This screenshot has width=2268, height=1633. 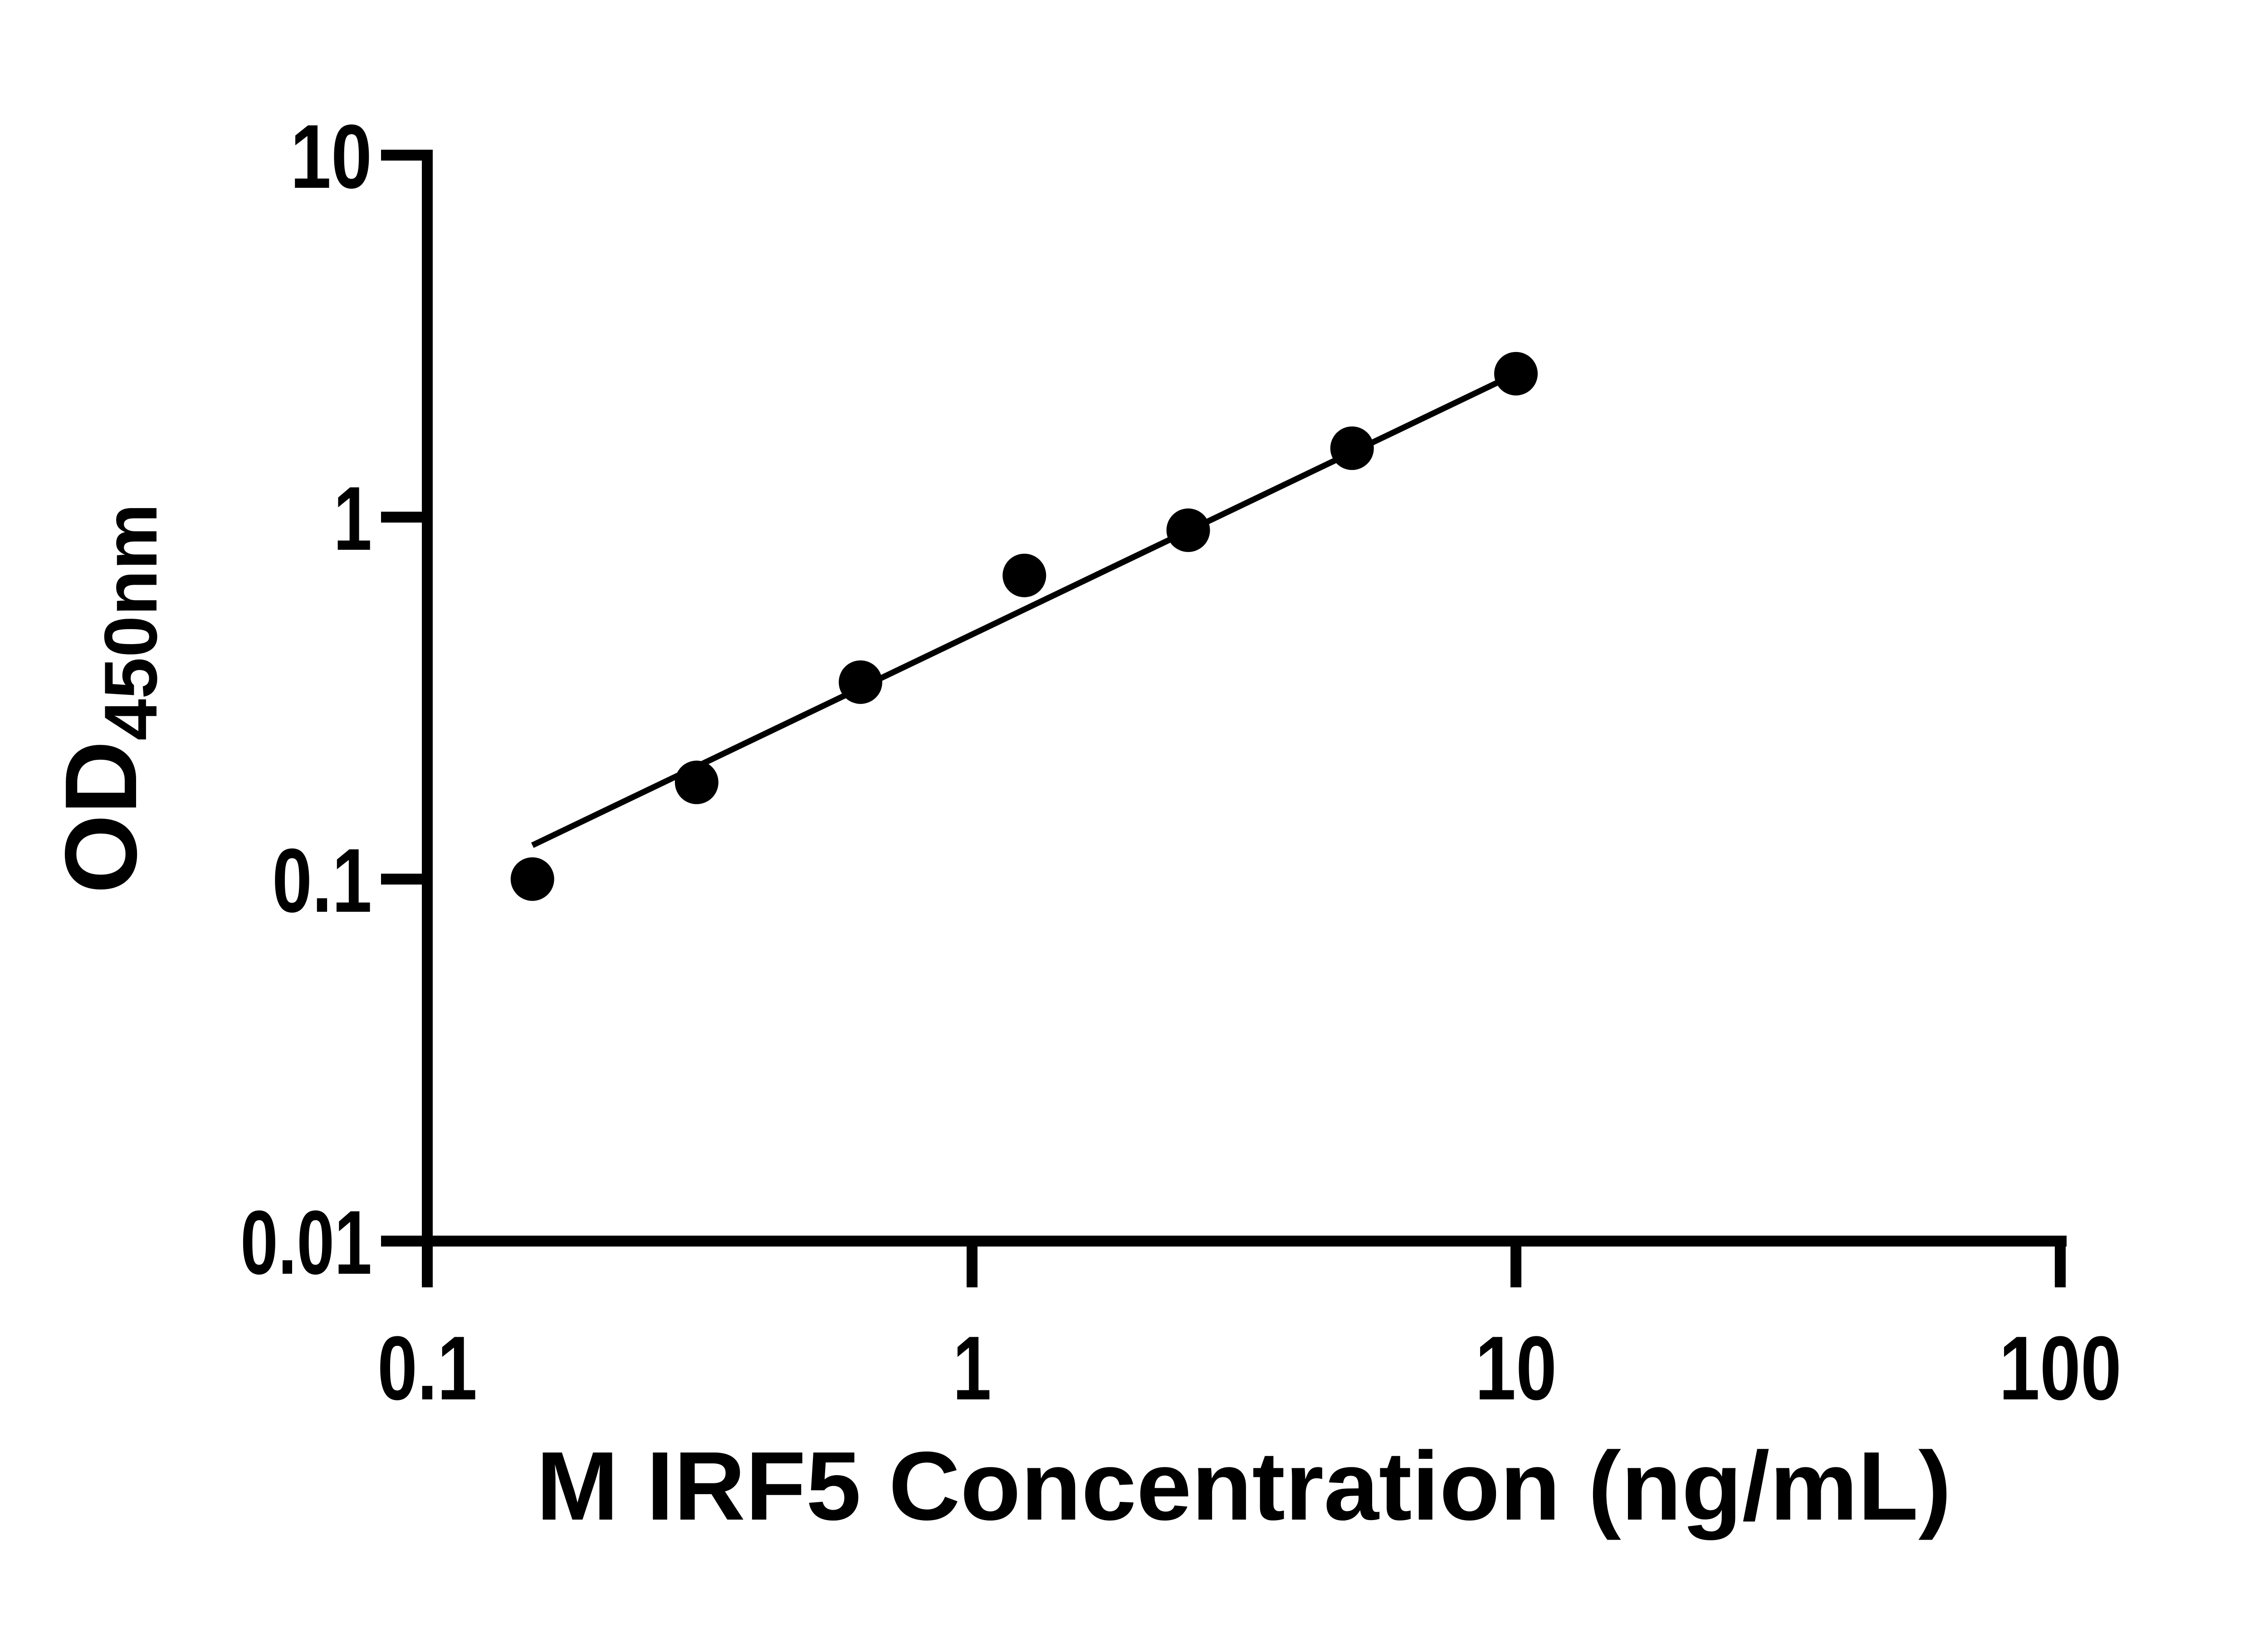 I want to click on y-tick-label-0p01: 0.01, so click(x=306, y=1242).